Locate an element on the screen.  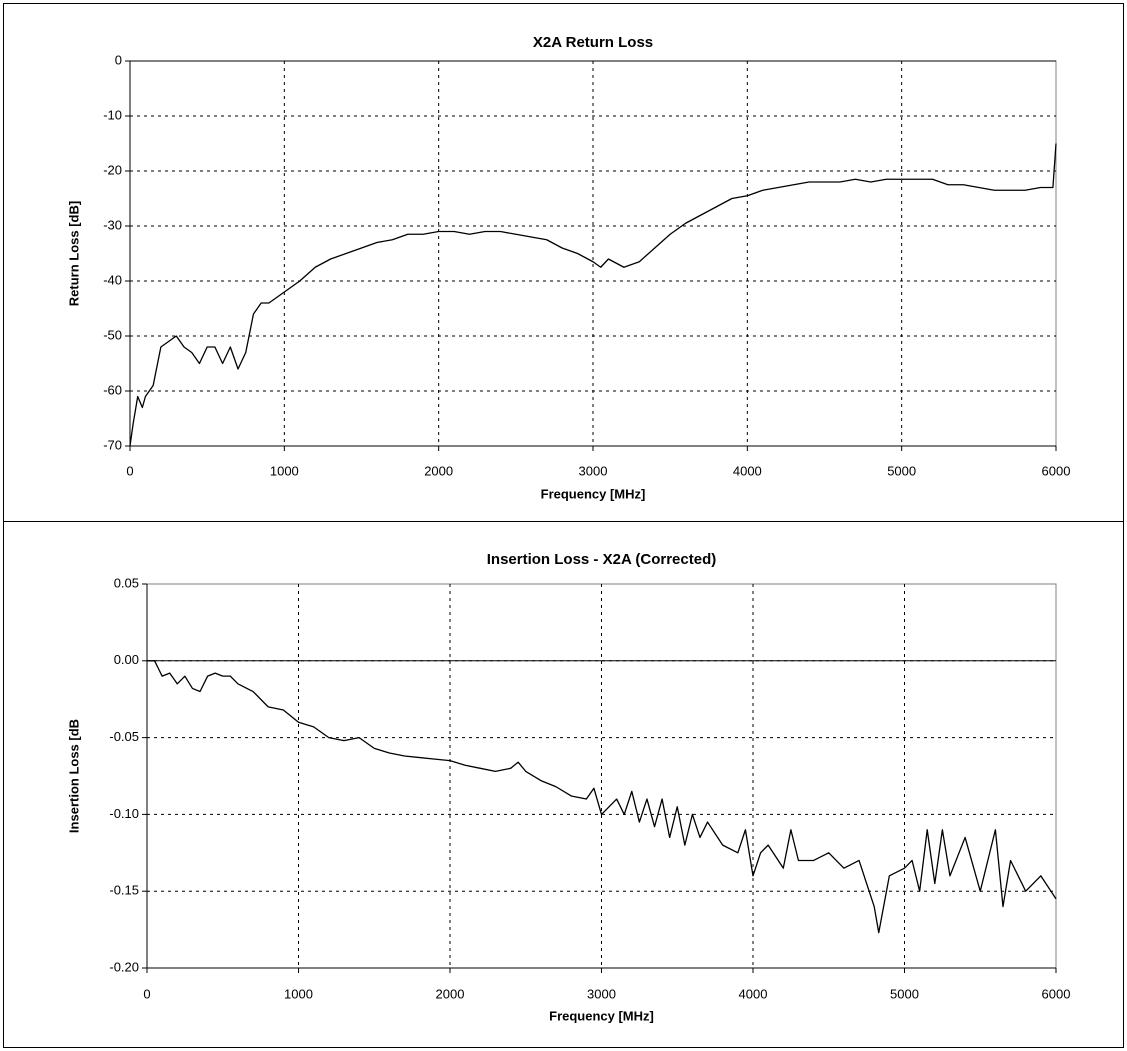
y-tick-label: -10 is located at coordinates (112, 114).